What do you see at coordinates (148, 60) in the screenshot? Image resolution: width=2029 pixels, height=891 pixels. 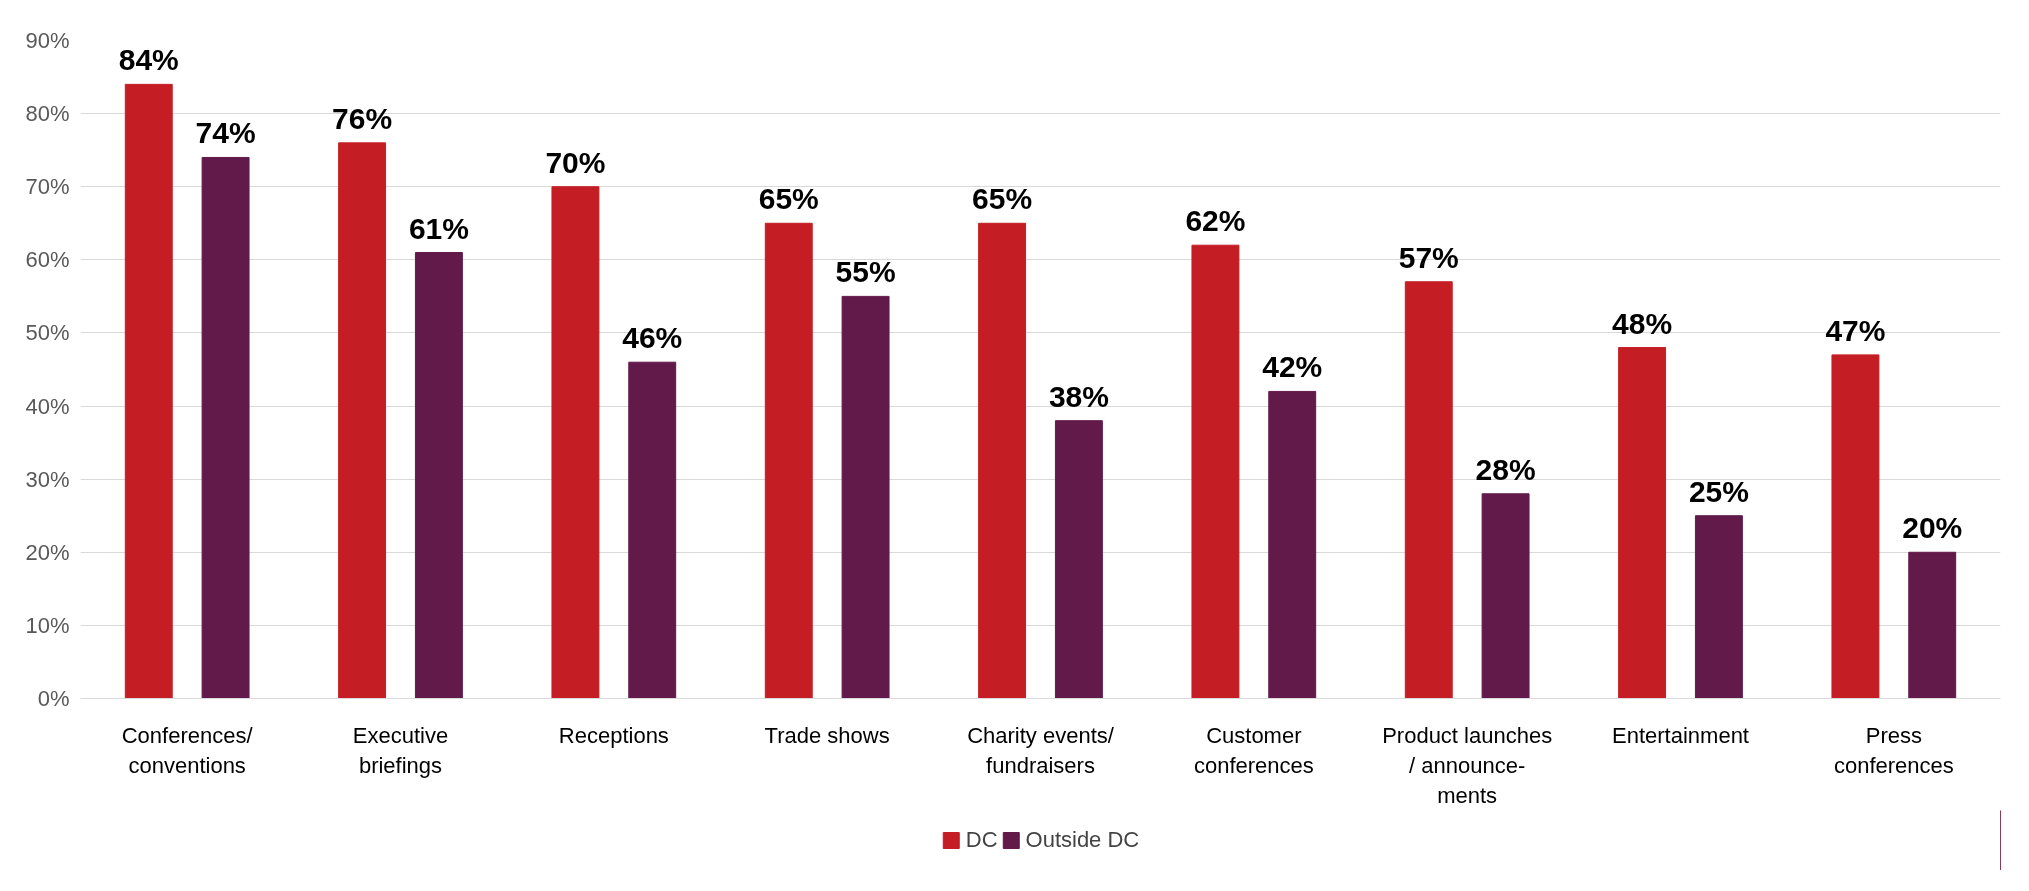 I see `data-label: 84%` at bounding box center [148, 60].